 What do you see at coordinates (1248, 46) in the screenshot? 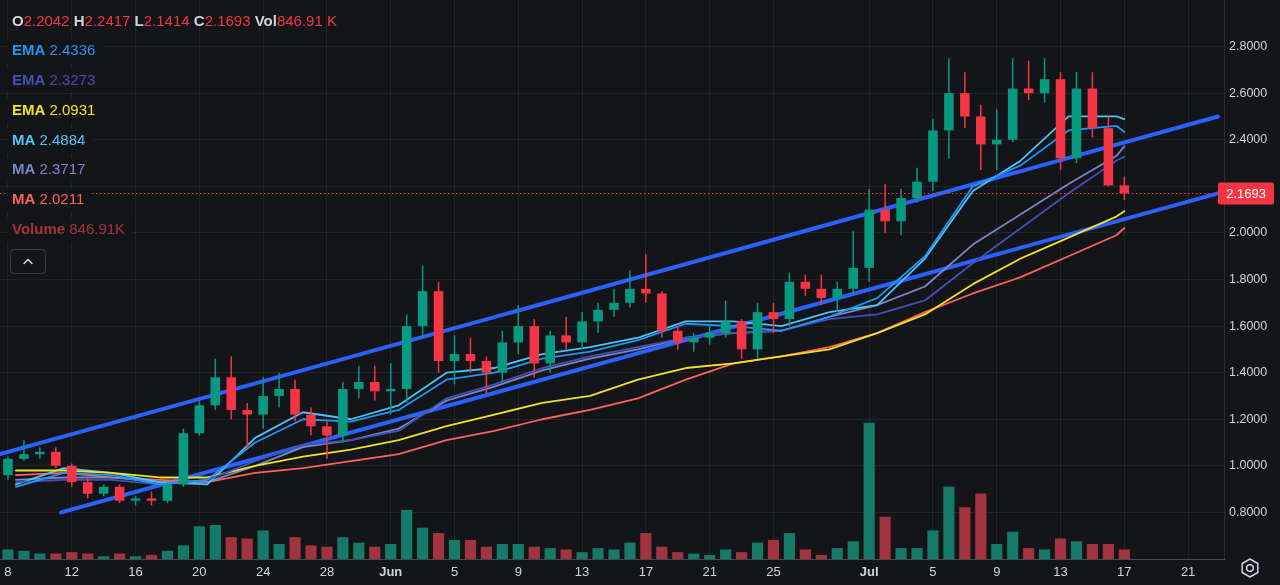
I see `y-tick-label: 2.8000` at bounding box center [1248, 46].